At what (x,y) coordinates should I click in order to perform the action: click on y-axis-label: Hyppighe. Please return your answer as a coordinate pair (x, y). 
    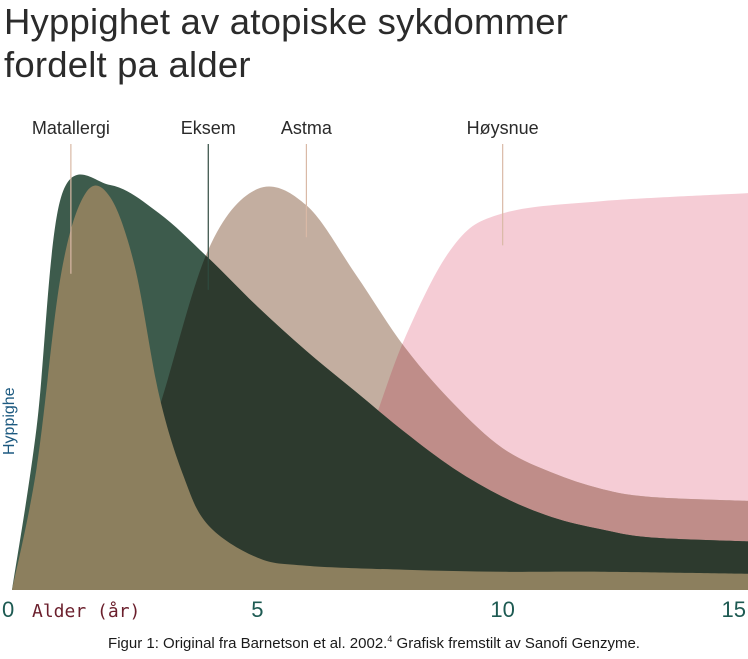
    Looking at the image, I should click on (9, 421).